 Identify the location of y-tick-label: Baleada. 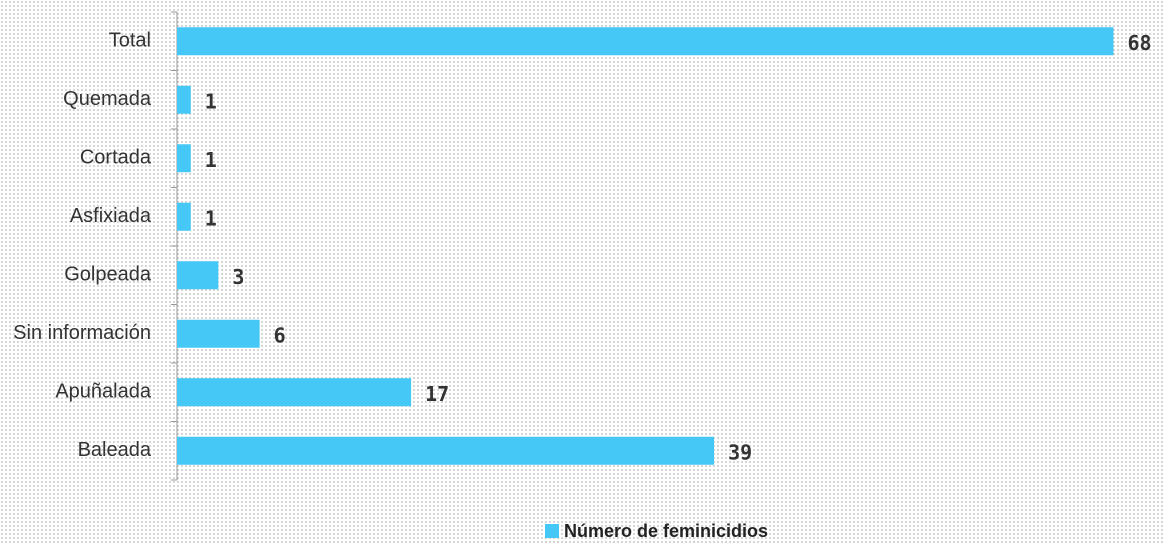
(115, 450).